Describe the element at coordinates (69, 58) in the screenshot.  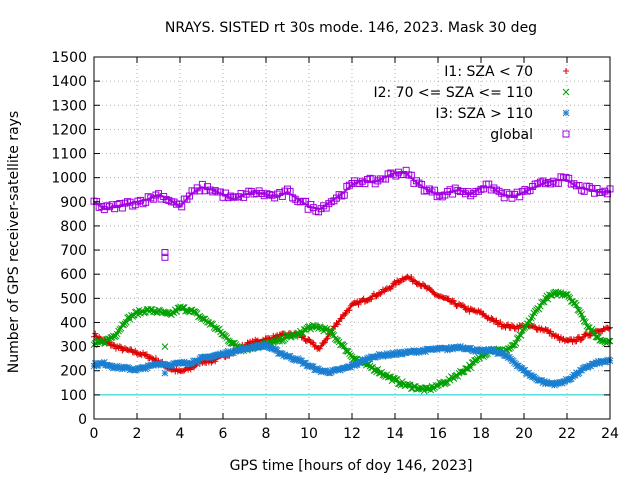
I see `y-tick-label: 1500` at that location.